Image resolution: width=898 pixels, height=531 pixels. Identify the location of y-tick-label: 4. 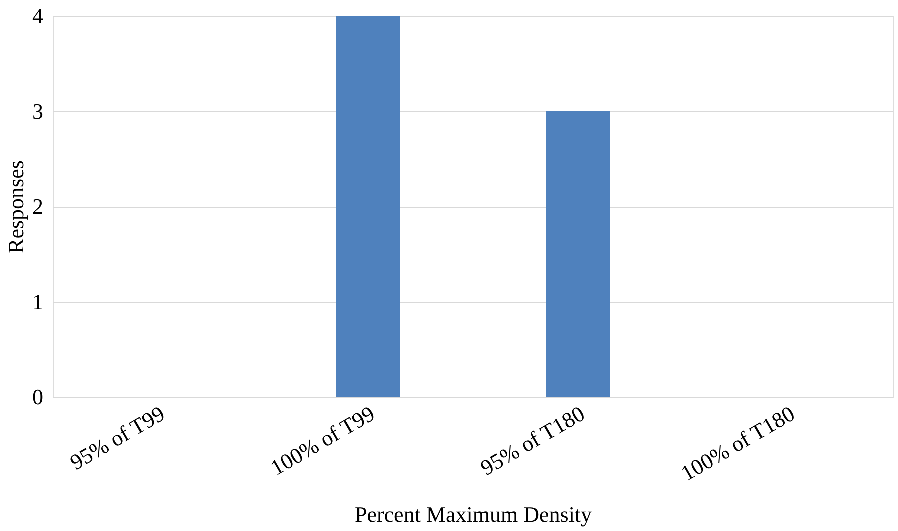
(38, 16).